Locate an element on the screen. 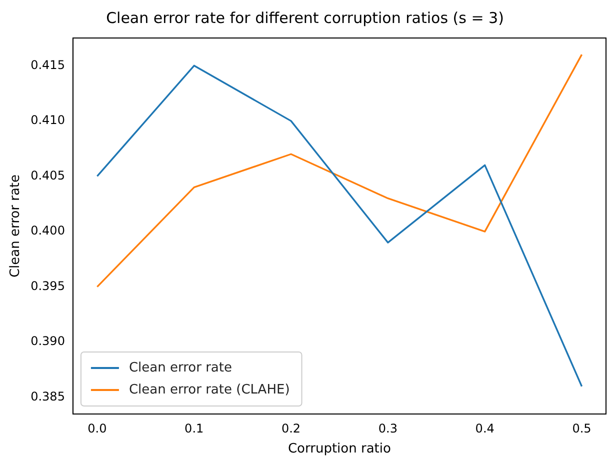 The image size is (616, 465). y-axis-title: Clean error rate is located at coordinates (16, 226).